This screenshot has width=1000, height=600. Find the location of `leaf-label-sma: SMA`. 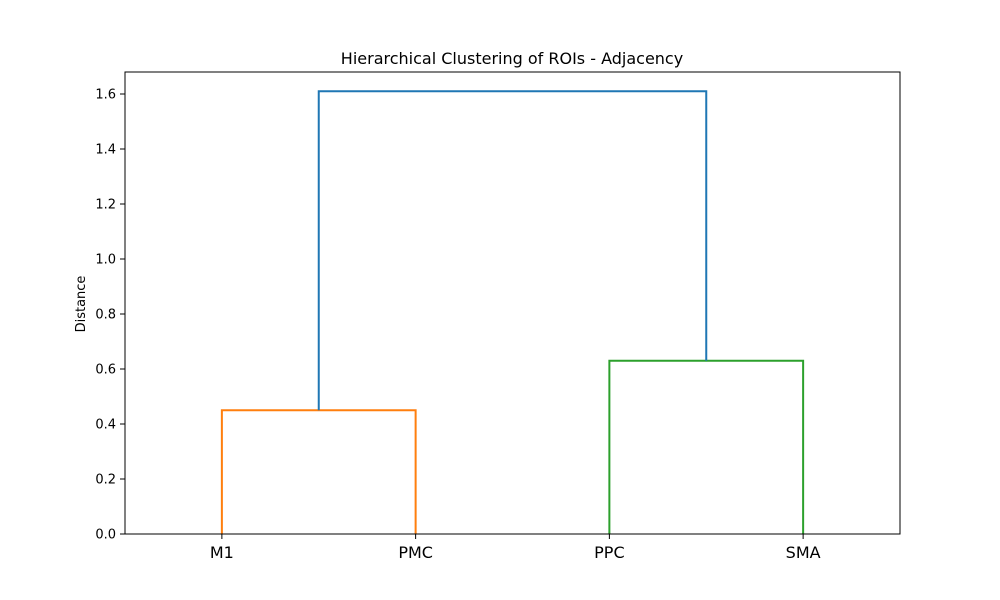

leaf-label-sma: SMA is located at coordinates (803, 552).